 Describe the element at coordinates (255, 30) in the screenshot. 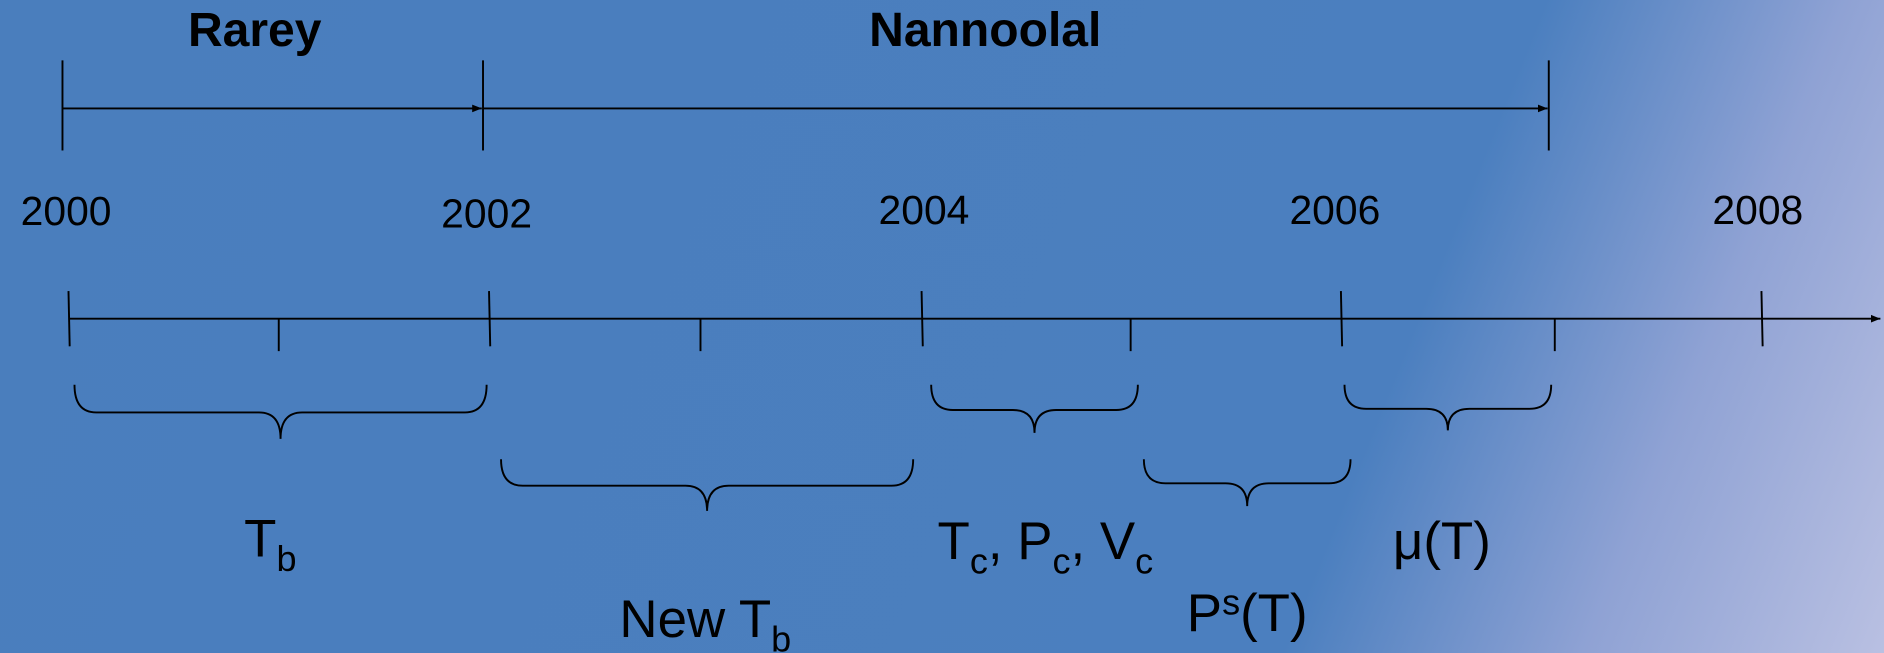

I see `period-title: Rarey` at that location.